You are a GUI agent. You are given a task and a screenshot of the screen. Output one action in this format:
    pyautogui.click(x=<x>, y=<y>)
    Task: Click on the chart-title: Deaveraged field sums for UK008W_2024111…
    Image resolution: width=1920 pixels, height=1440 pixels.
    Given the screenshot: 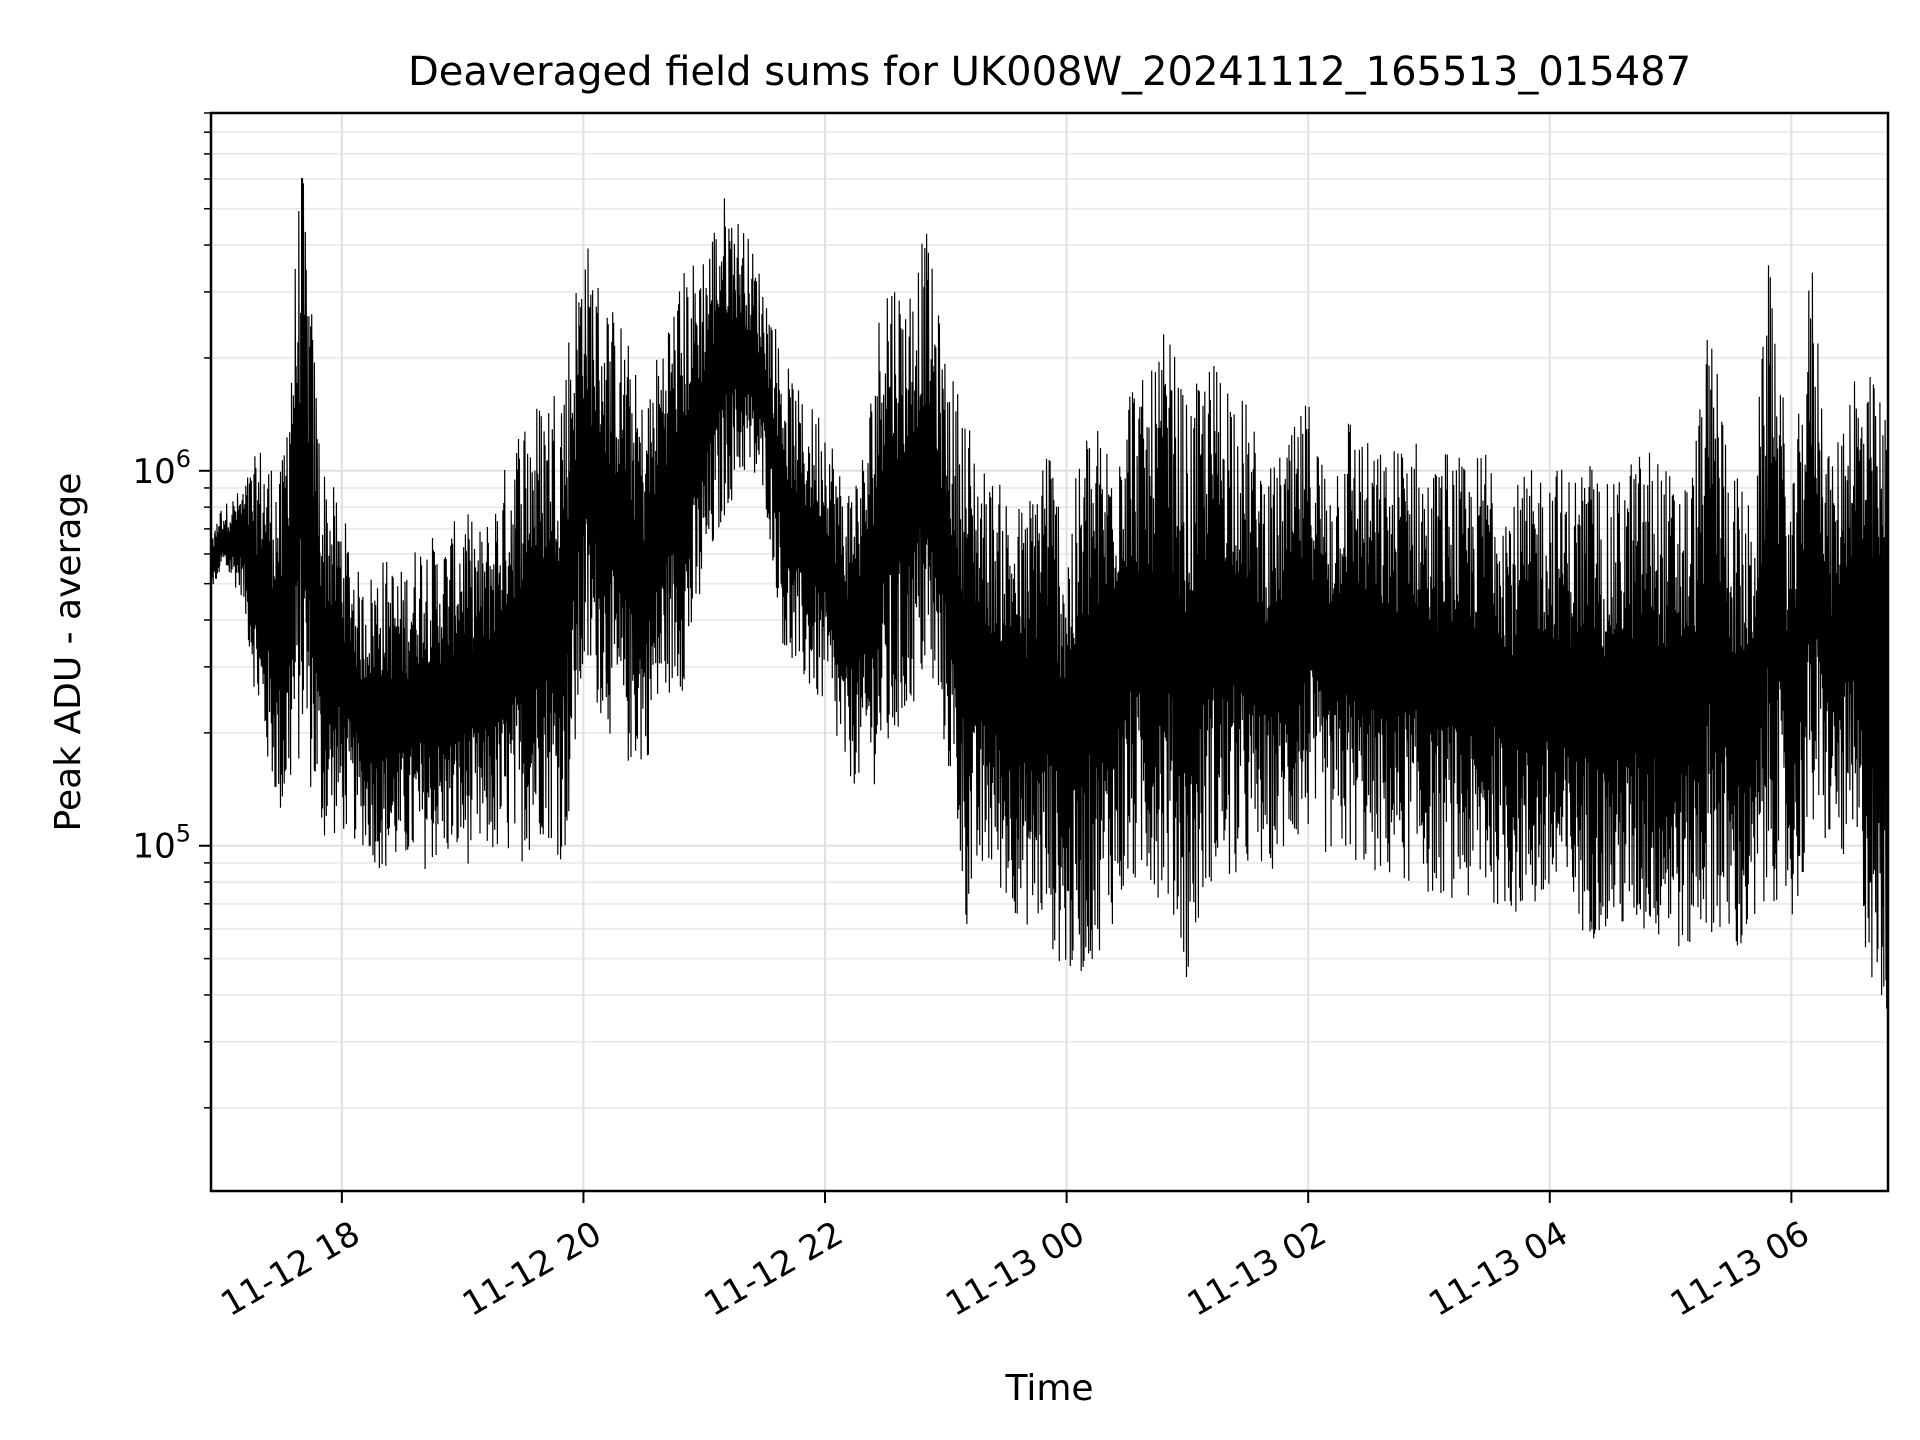 What is the action you would take?
    pyautogui.click(x=1049, y=72)
    